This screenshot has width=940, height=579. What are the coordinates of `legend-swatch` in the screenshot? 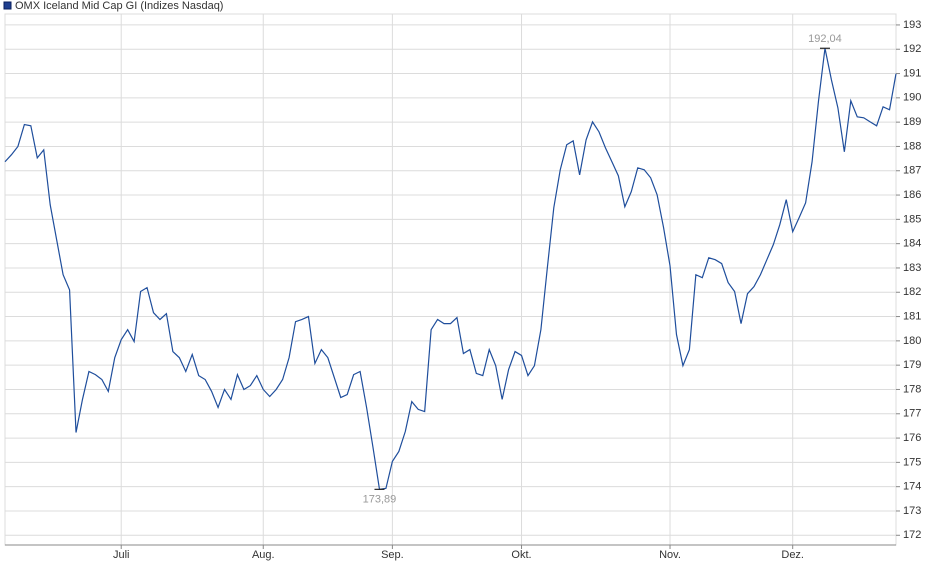 It's located at (7, 5).